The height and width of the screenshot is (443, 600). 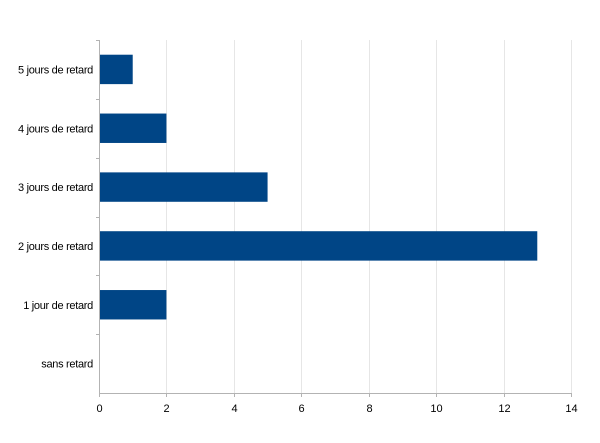 I want to click on x-tick-label: 0, so click(x=99, y=409).